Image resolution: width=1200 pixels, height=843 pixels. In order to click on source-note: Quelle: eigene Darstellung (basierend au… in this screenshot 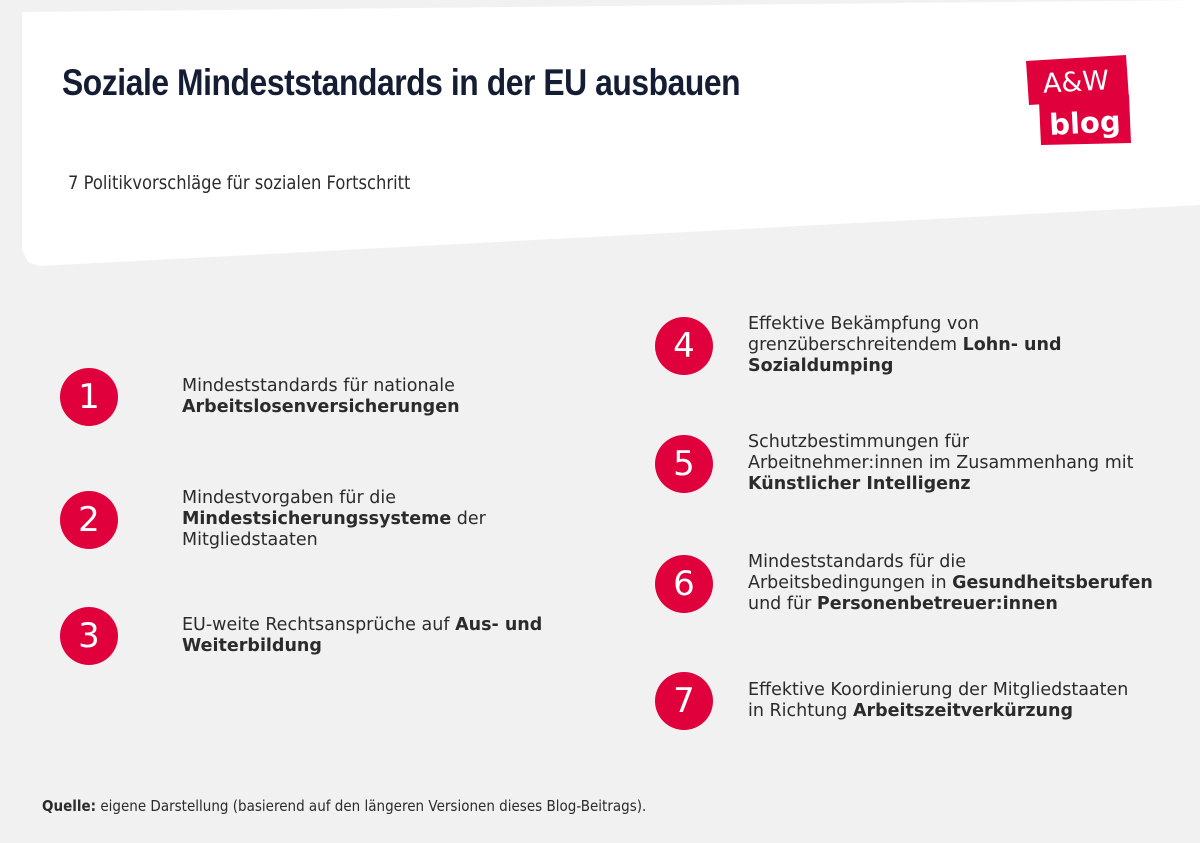, I will do `click(344, 806)`.